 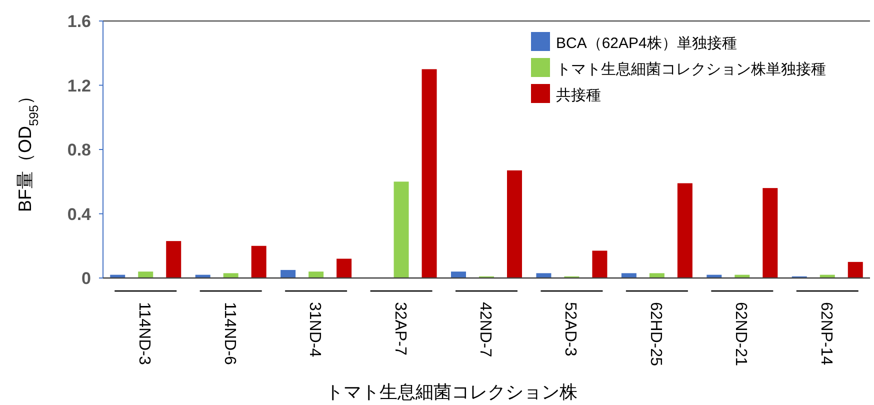 I want to click on x-tick-label: 32AP-7, so click(x=399, y=329).